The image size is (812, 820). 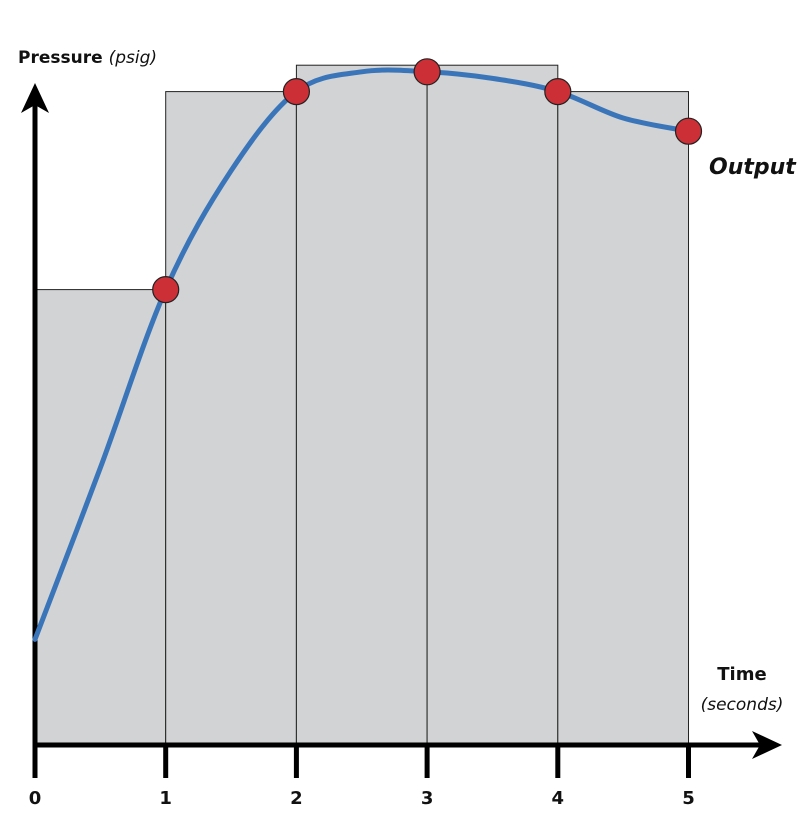 I want to click on series-label: Output, so click(x=753, y=167).